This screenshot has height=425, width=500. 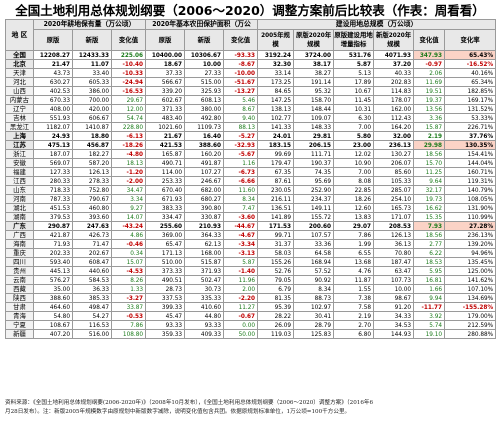 I want to click on basic-change-cell: -1.40, so click(x=241, y=271).